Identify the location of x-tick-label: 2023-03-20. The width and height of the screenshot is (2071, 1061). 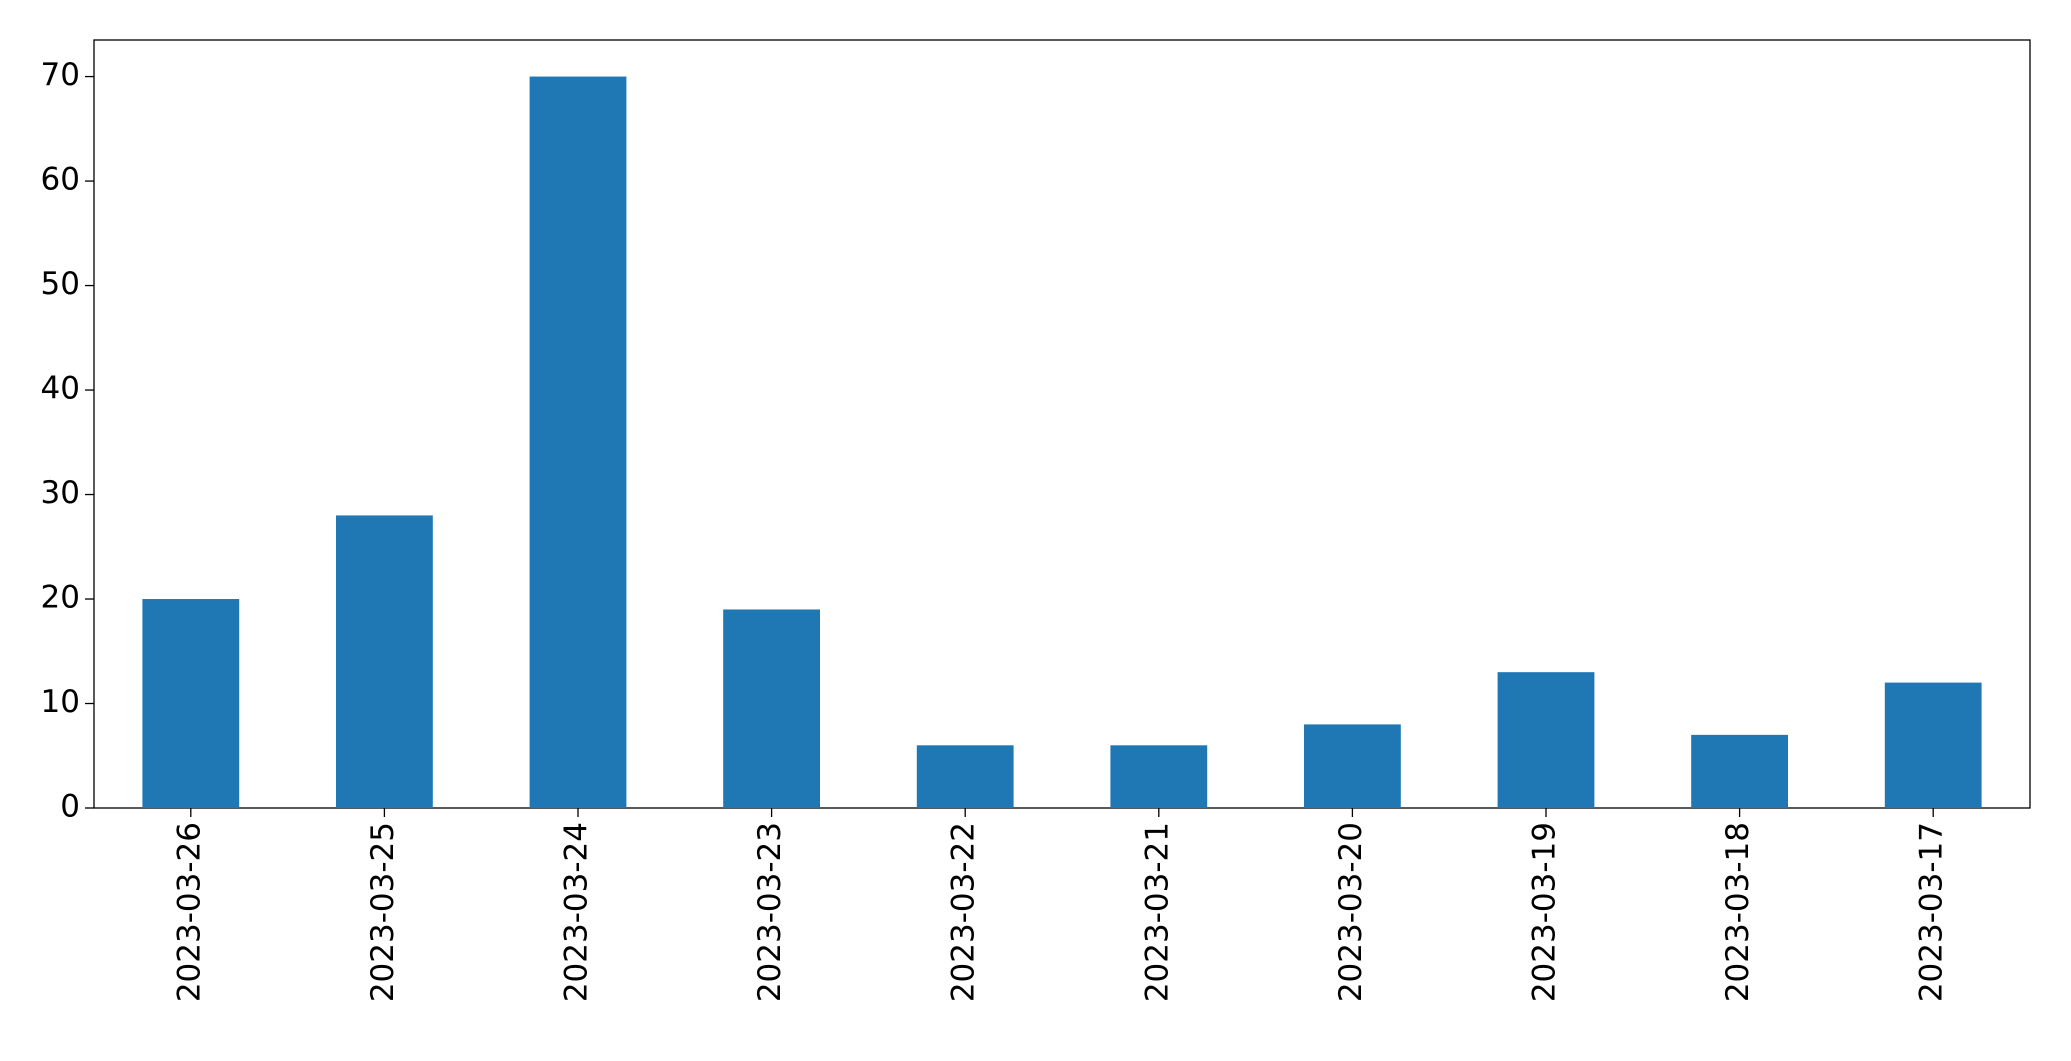
(1351, 912).